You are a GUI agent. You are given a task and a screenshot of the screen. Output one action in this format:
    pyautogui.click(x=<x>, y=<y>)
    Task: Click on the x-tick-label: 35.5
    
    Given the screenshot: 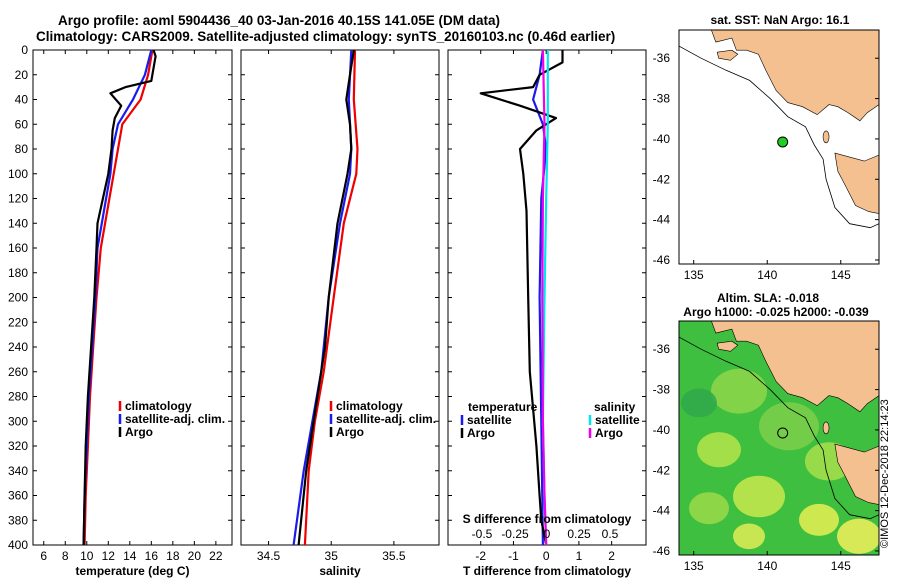 What is the action you would take?
    pyautogui.click(x=394, y=556)
    